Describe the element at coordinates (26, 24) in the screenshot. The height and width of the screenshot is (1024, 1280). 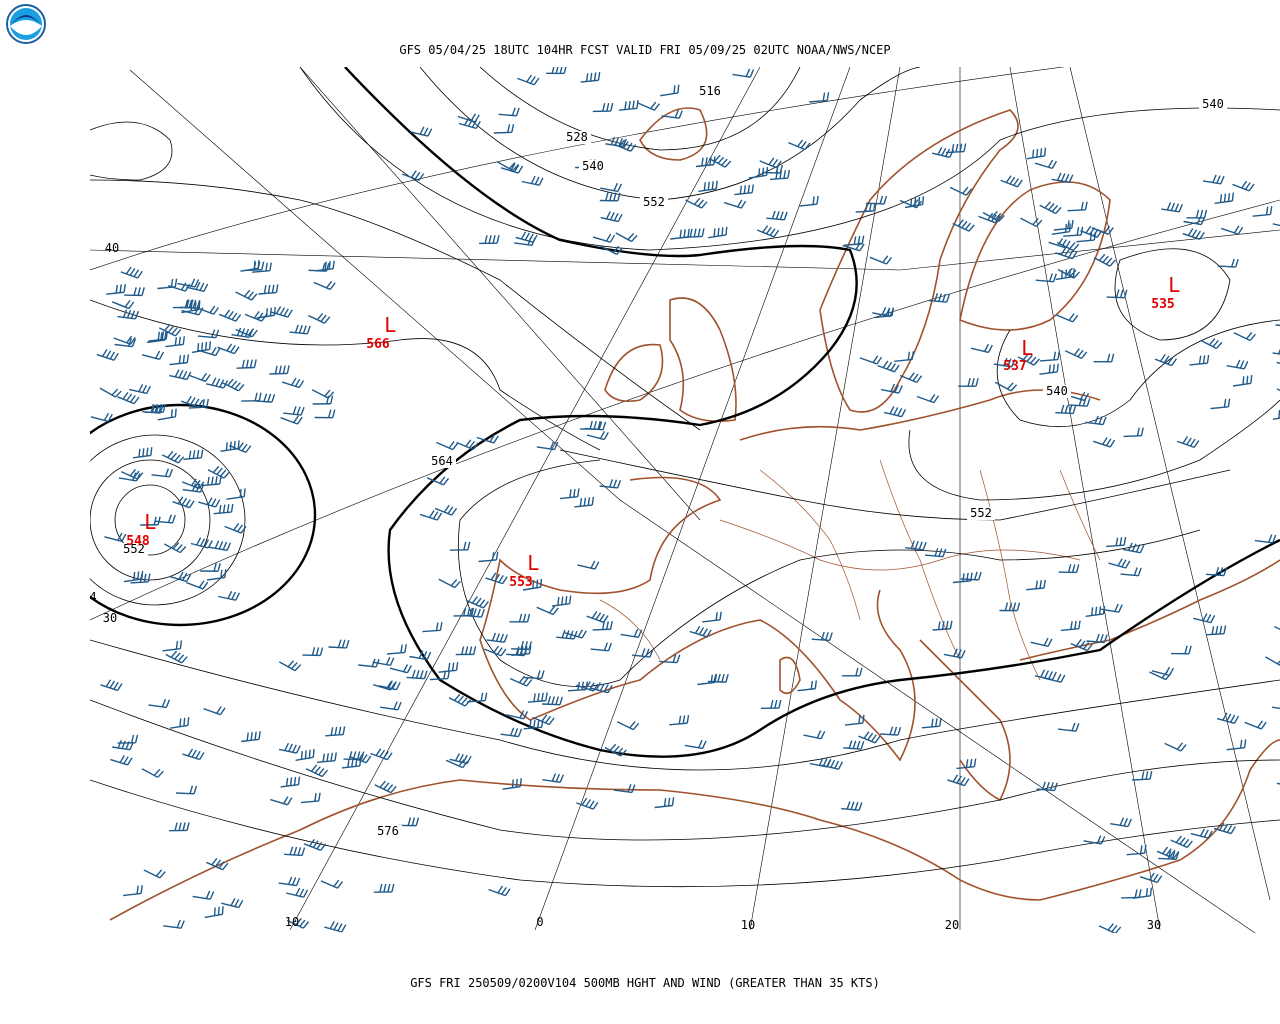
I see `noaa-logo` at that location.